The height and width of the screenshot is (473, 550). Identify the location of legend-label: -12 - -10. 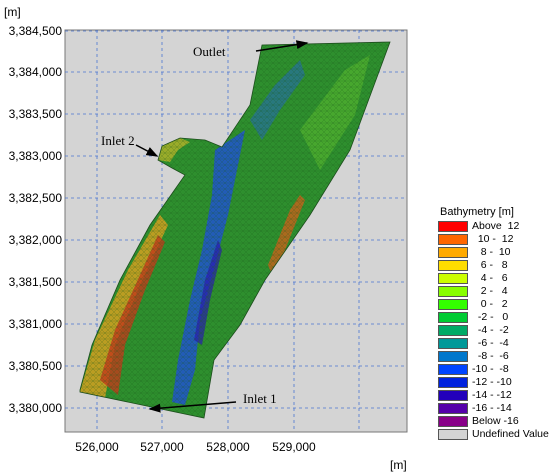
(492, 382).